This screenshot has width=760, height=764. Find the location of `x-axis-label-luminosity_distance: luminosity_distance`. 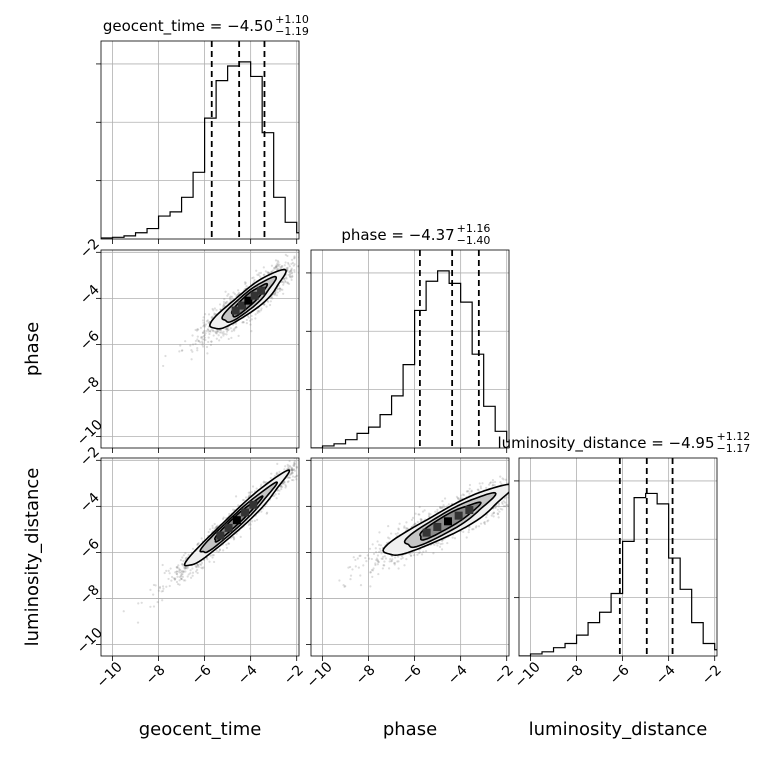

x-axis-label-luminosity_distance: luminosity_distance is located at coordinates (618, 729).